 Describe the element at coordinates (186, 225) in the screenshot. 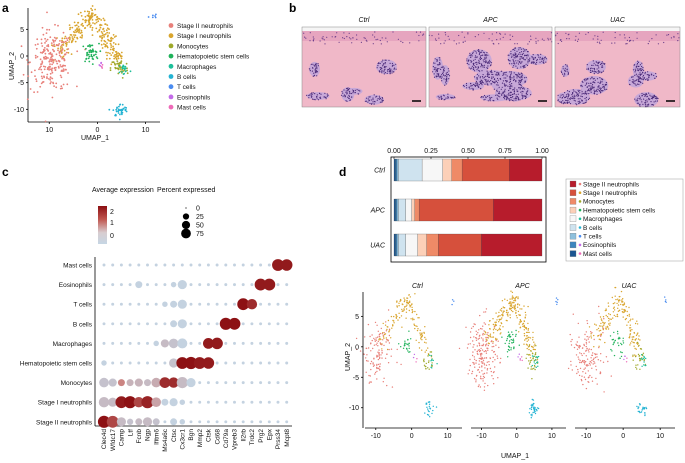

I see `size-legend-dot` at that location.